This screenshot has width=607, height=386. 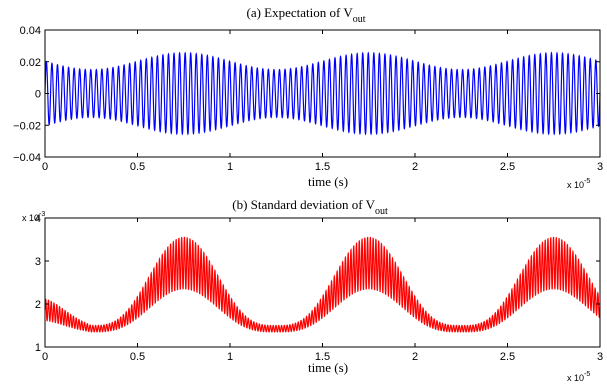 What do you see at coordinates (45, 357) in the screenshot?
I see `panel-b-xtick-label: 0` at bounding box center [45, 357].